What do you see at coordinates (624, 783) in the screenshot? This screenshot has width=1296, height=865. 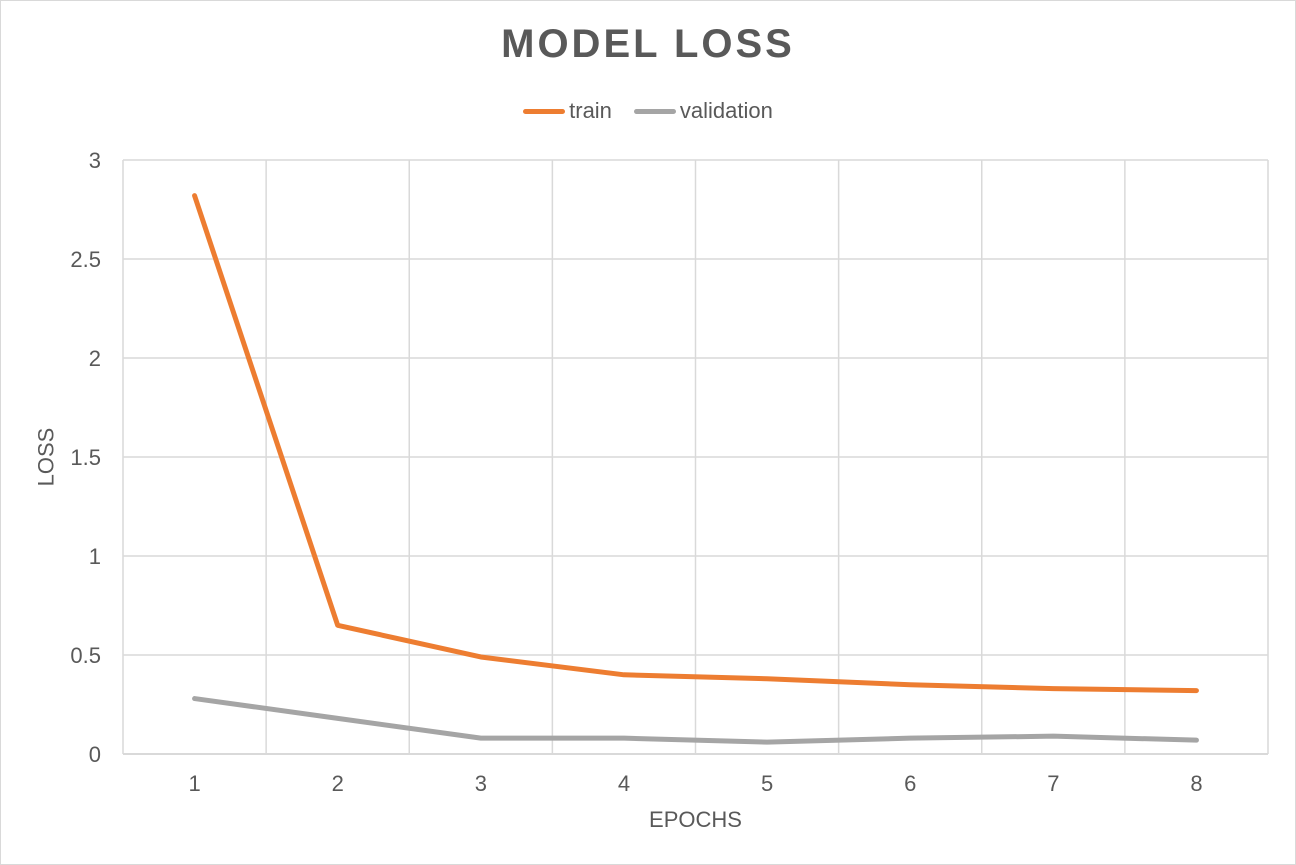 I see `x-tick-label: 4` at bounding box center [624, 783].